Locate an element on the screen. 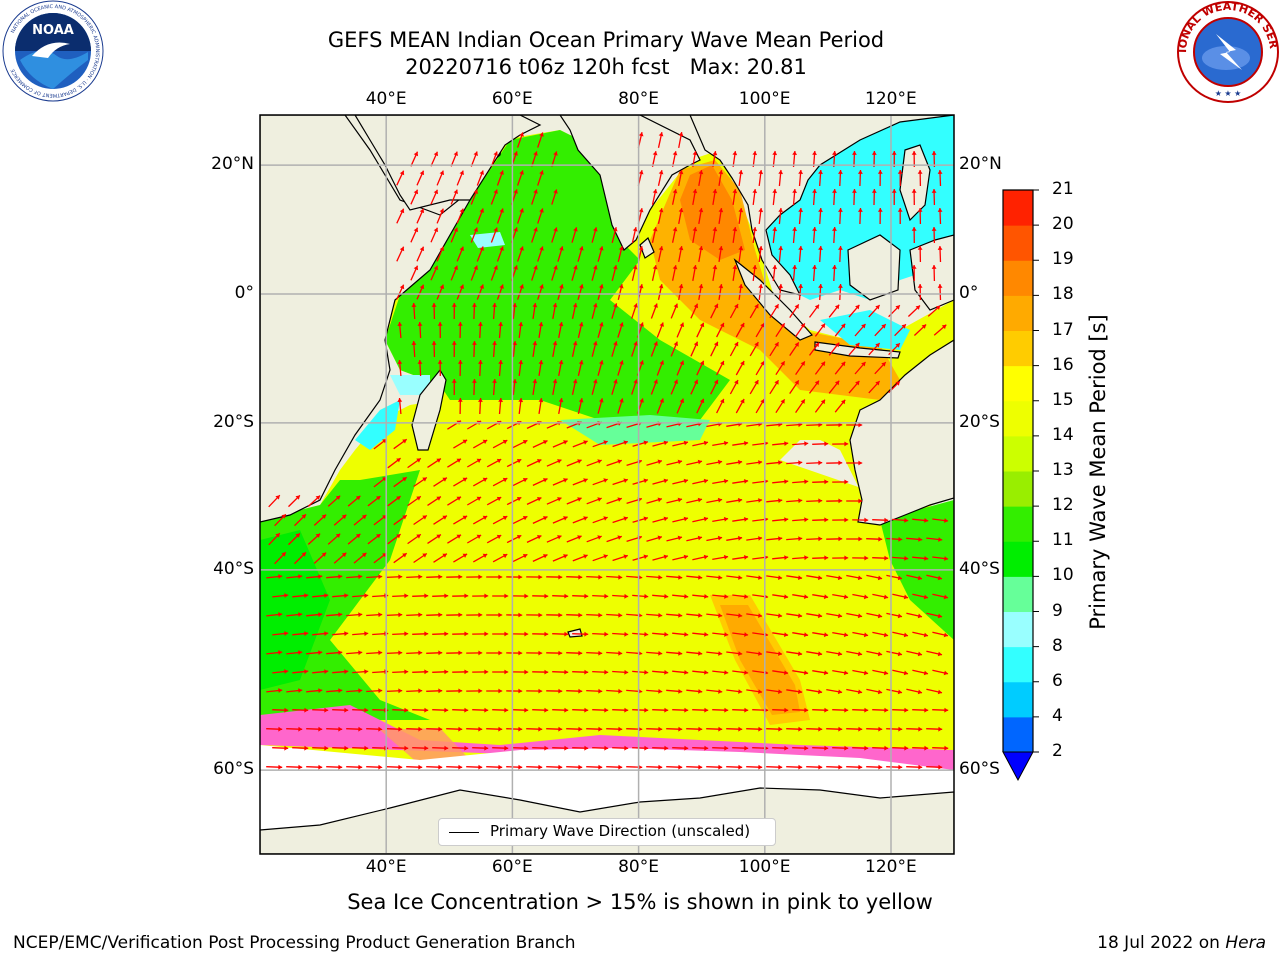 This screenshot has height=960, width=1280. map-legend: Primary Wave Direction (unscaled) is located at coordinates (607, 832).